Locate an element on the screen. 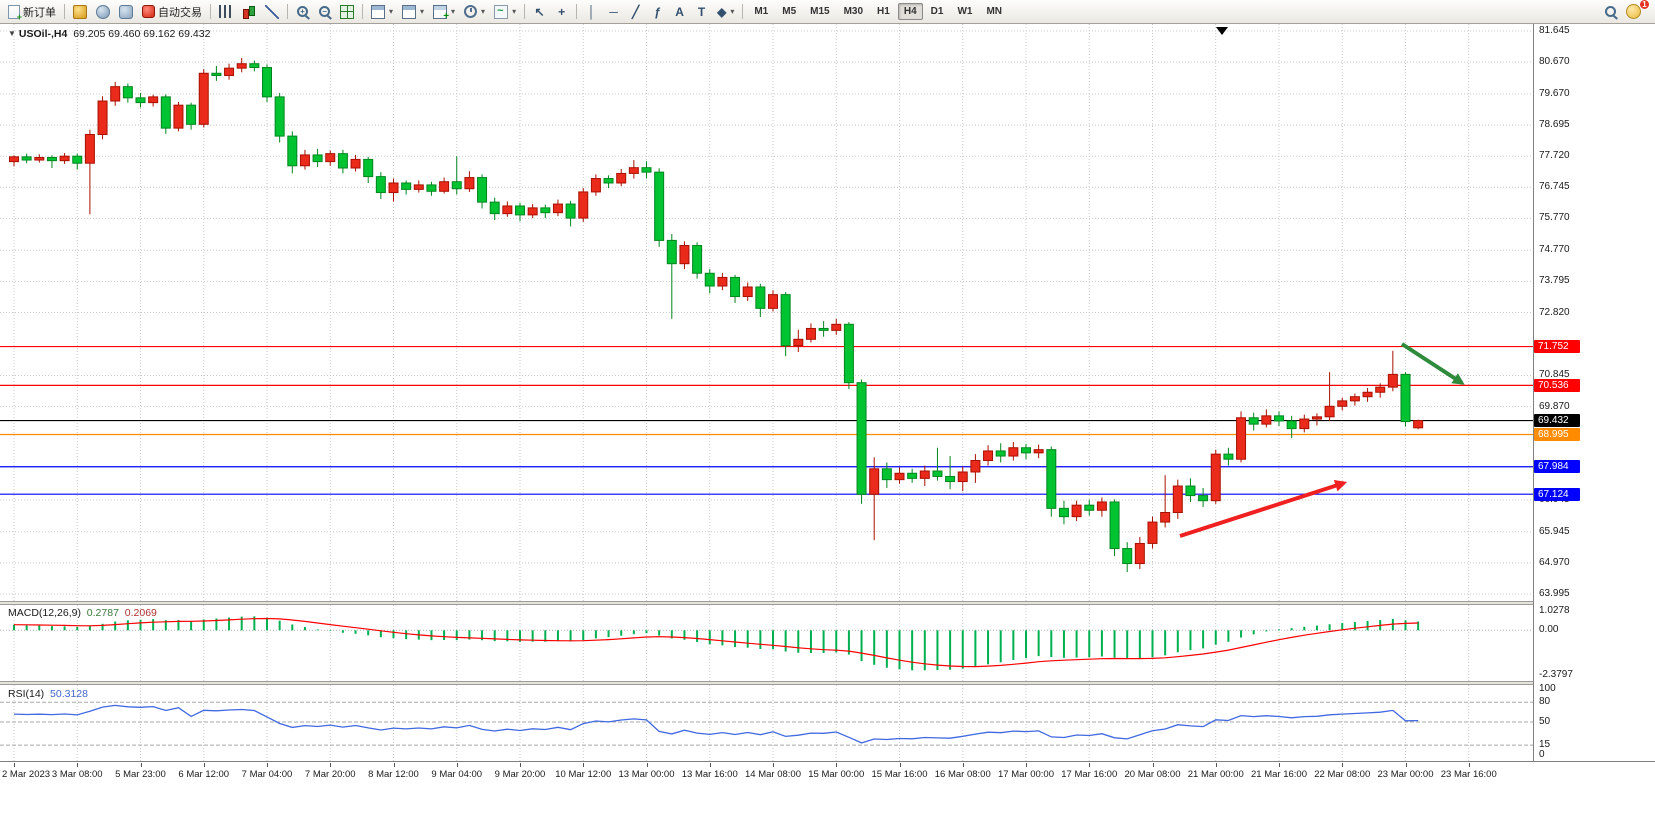 The height and width of the screenshot is (829, 1655). new-chart-icon is located at coordinates (441, 13).